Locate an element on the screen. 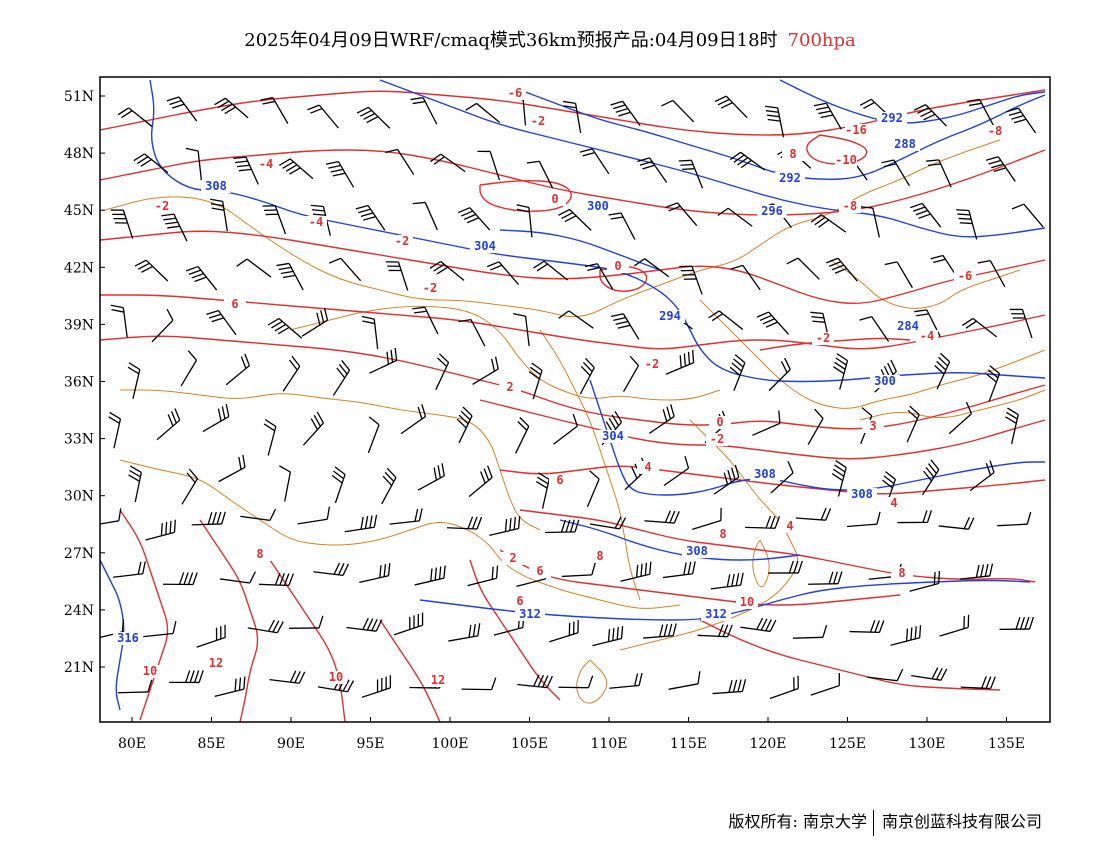  height-label: 300 is located at coordinates (598, 206).